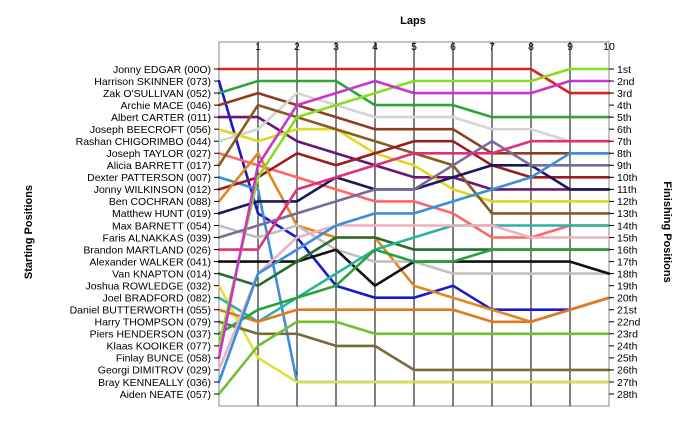  What do you see at coordinates (611, 231) in the screenshot?
I see `finish-position-marks` at bounding box center [611, 231].